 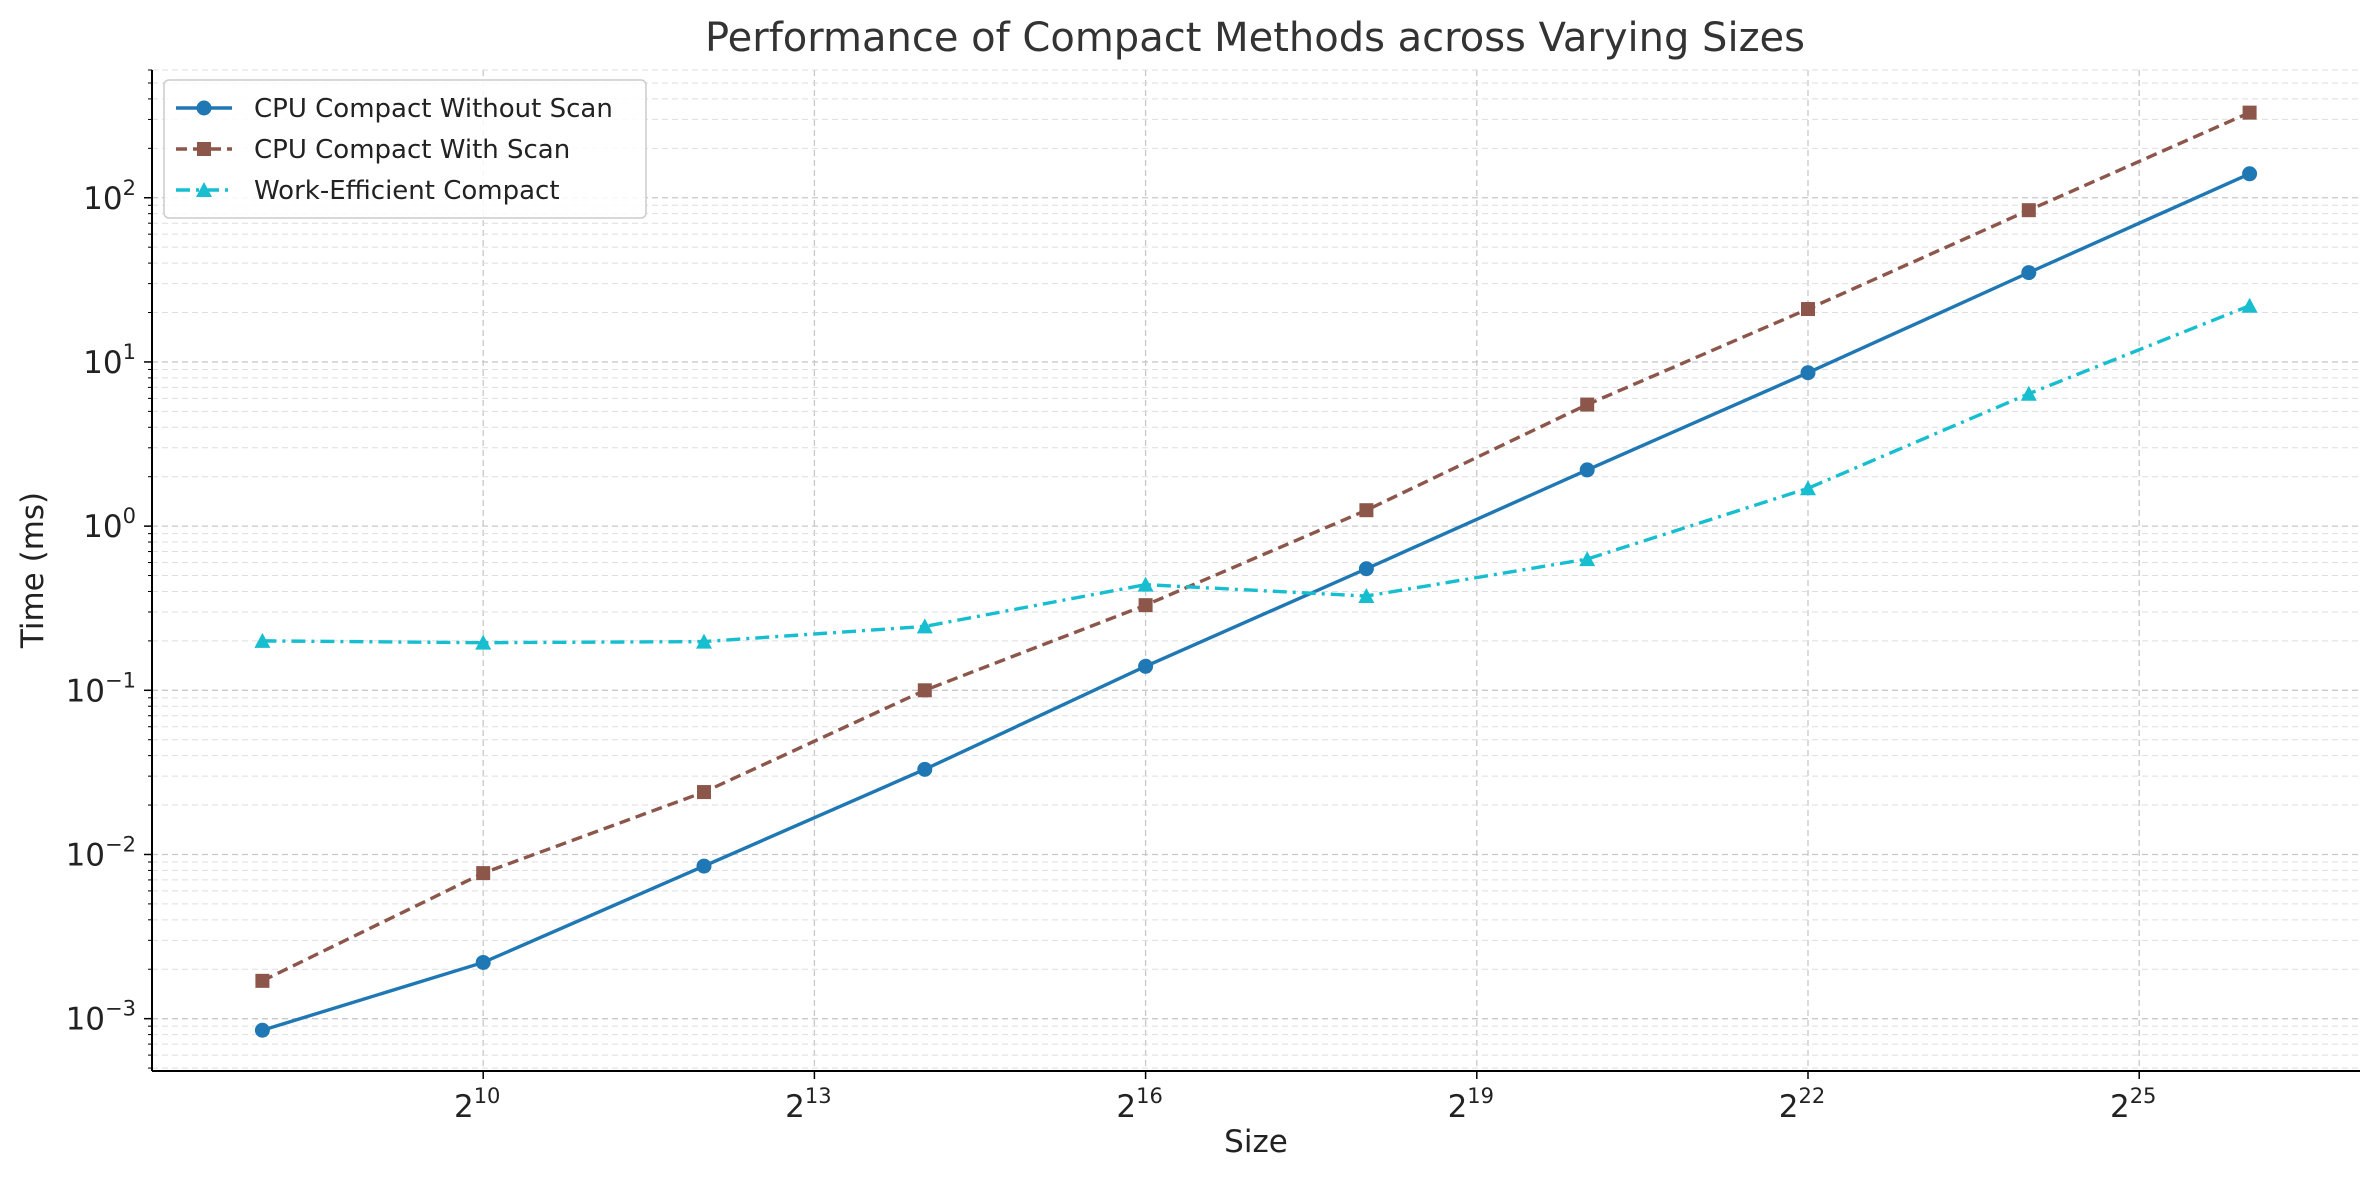 I want to click on legend-label: CPU Compact With Scan, so click(x=412, y=150).